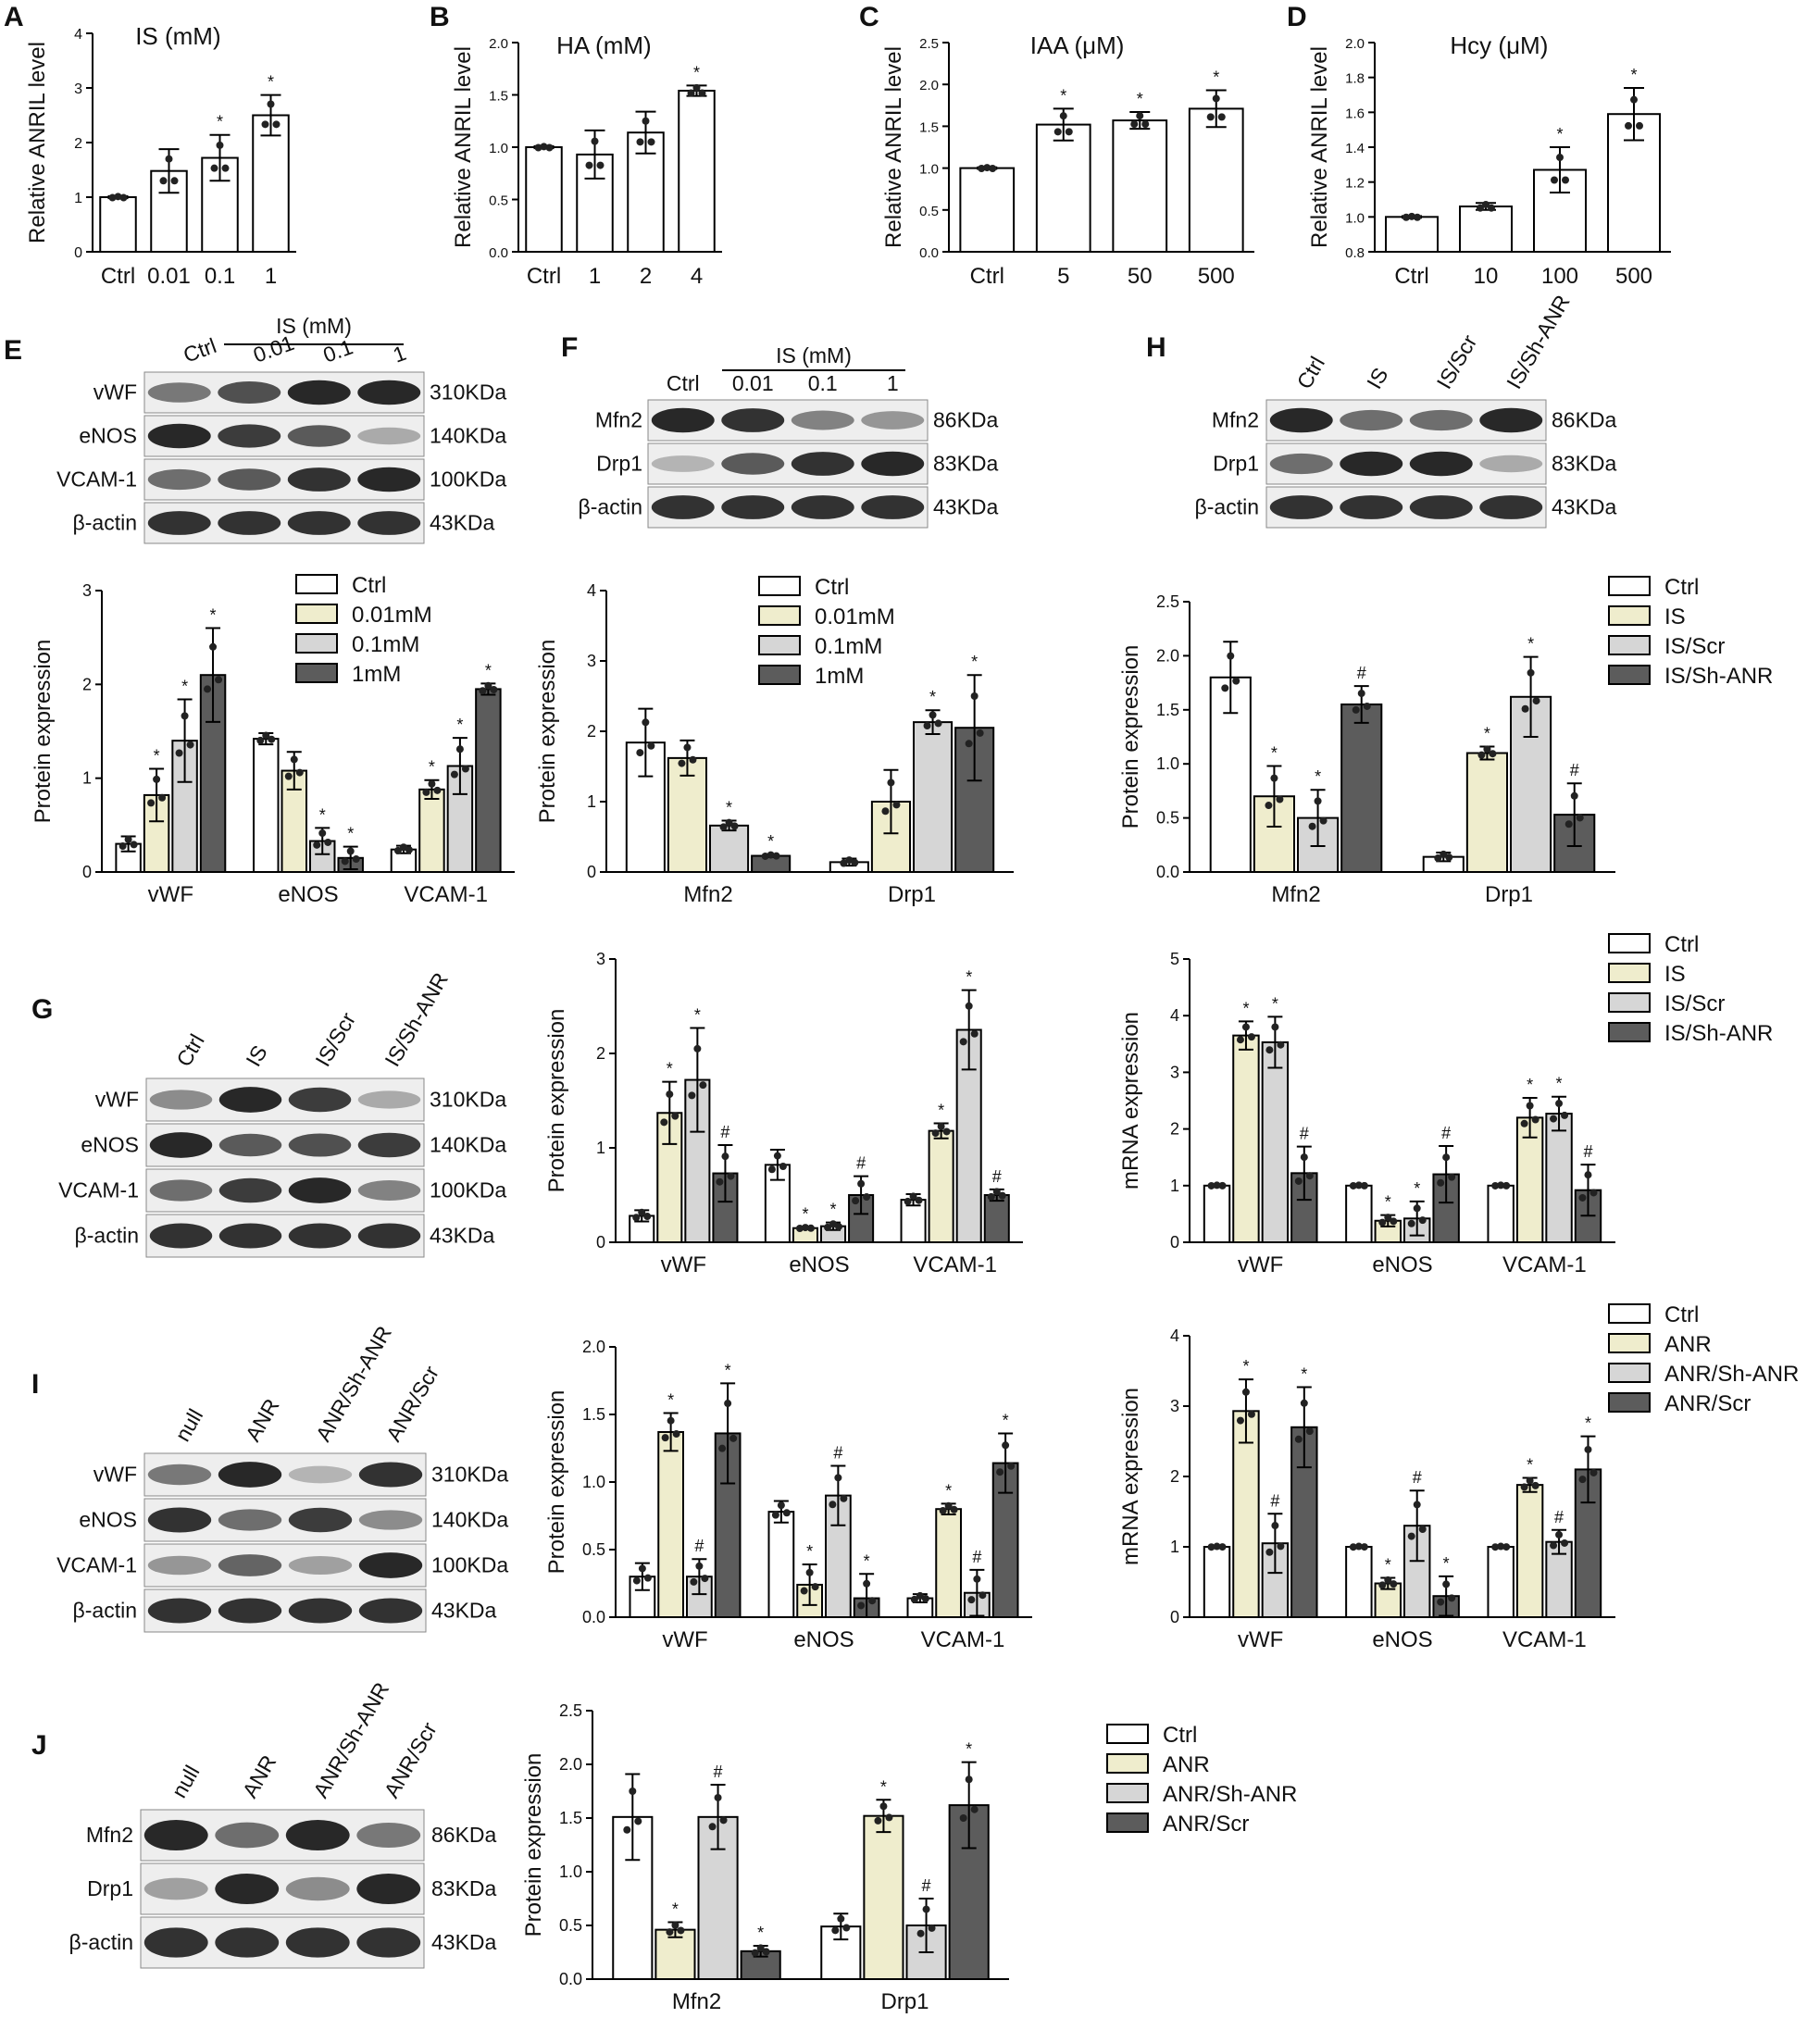 This screenshot has width=1820, height=2018. What do you see at coordinates (683, 383) in the screenshot?
I see `lane-label: Ctrl` at bounding box center [683, 383].